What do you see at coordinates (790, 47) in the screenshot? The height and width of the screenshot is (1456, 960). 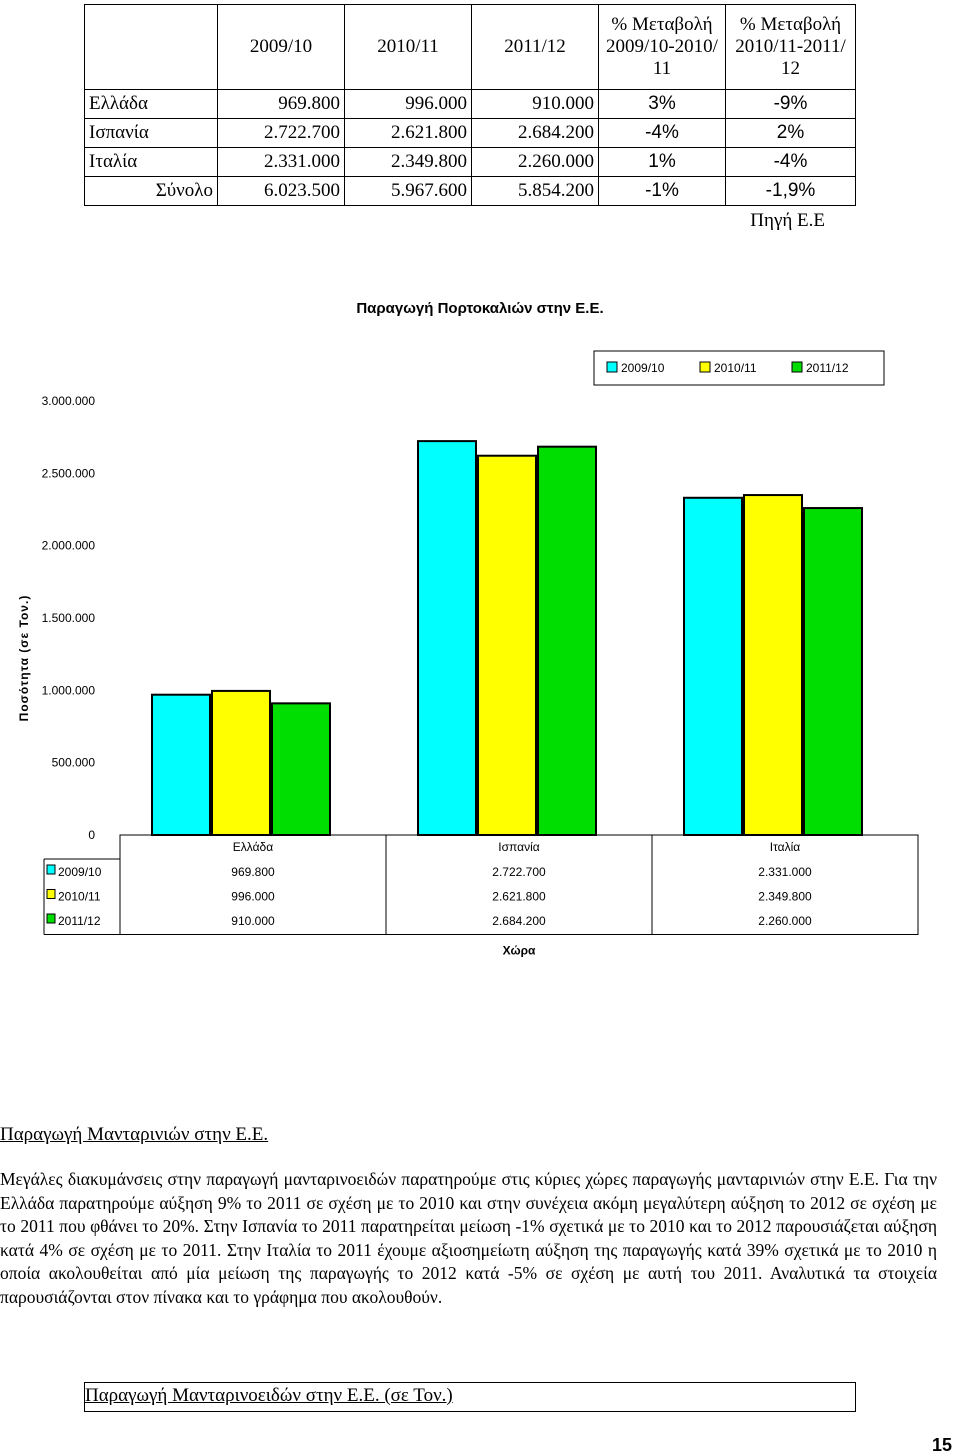 I see `table-header-cell: % Μεταβολή 2010/11-2011/ 12` at bounding box center [790, 47].